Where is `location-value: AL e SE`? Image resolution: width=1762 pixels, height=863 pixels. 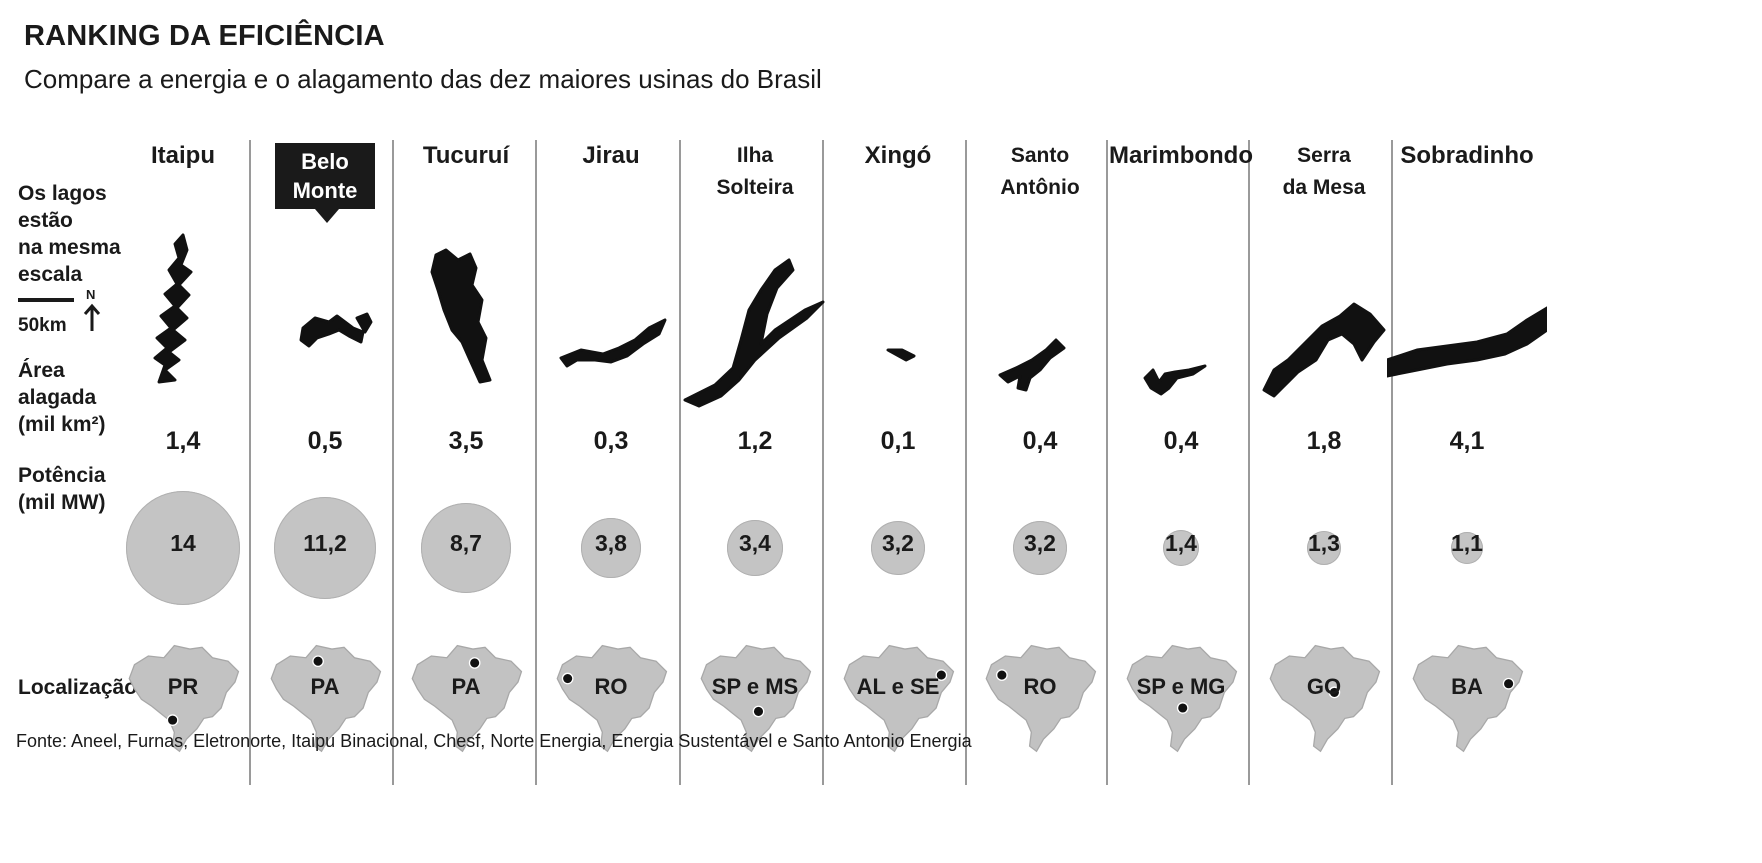 location-value: AL e SE is located at coordinates (898, 686).